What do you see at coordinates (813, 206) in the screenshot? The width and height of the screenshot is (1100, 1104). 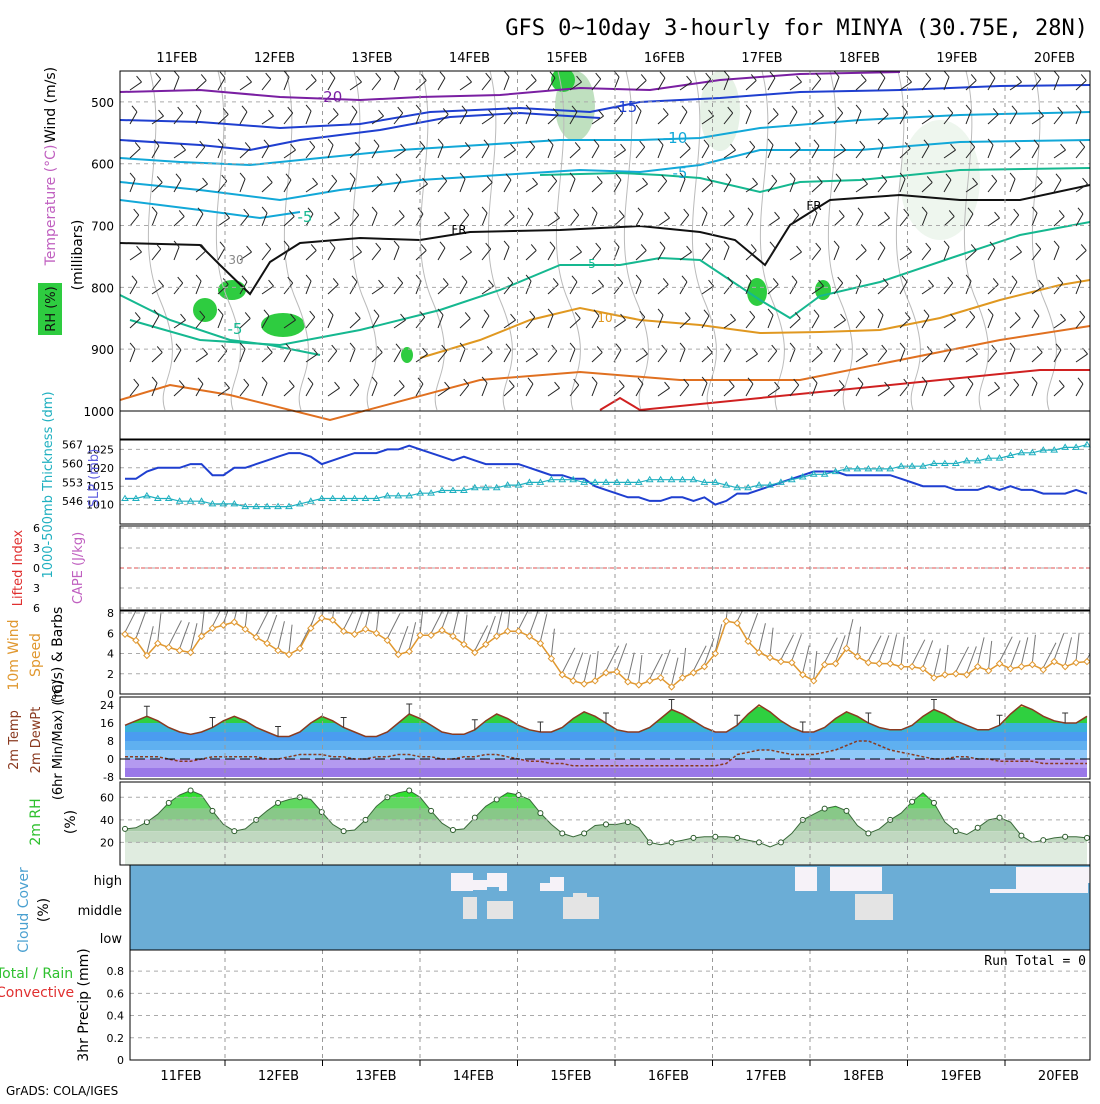 I see `contour-label: FR` at bounding box center [813, 206].